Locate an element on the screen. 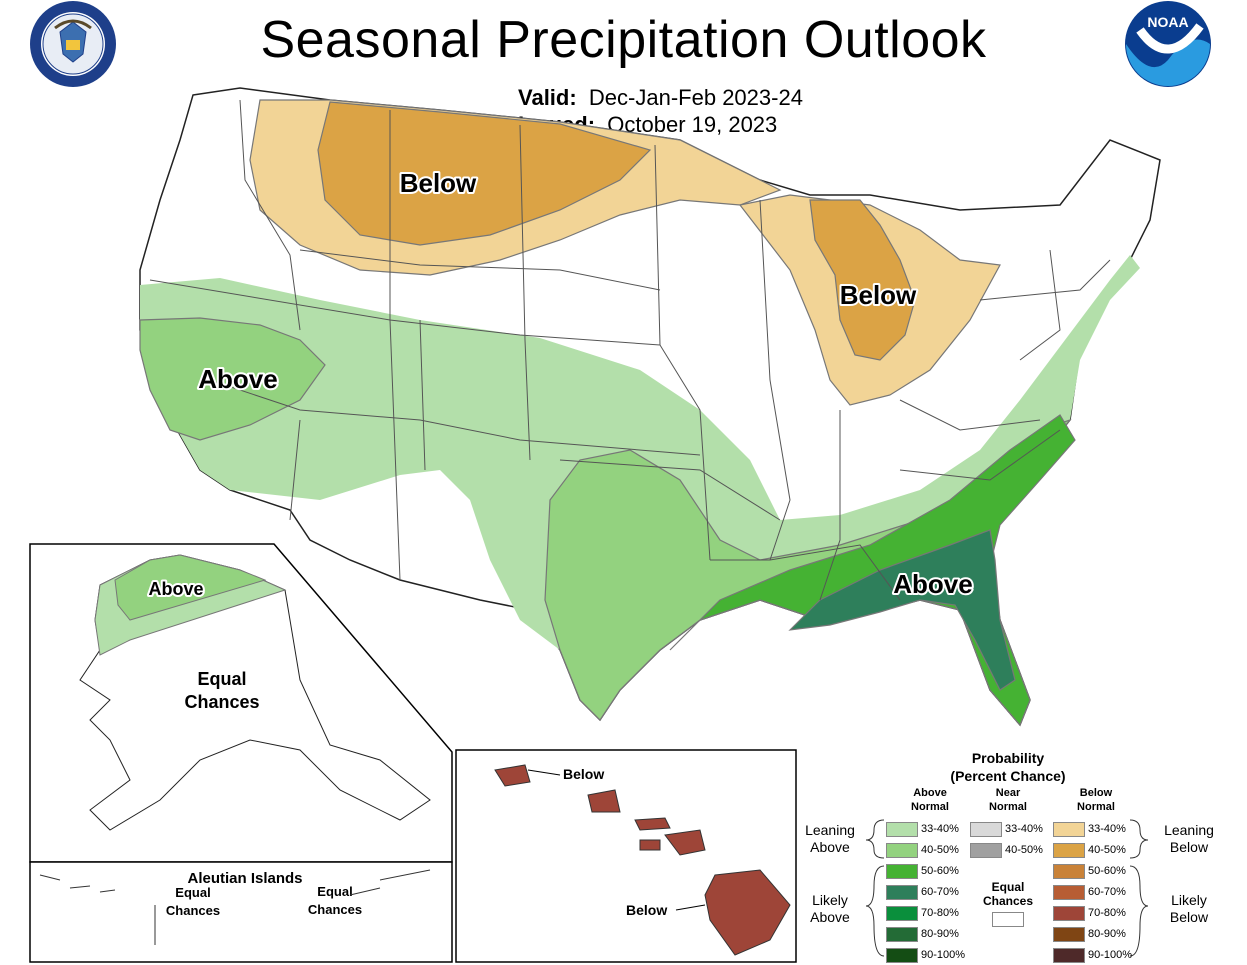 The width and height of the screenshot is (1247, 965). great-lakes-below-40-50-region is located at coordinates (862, 280).